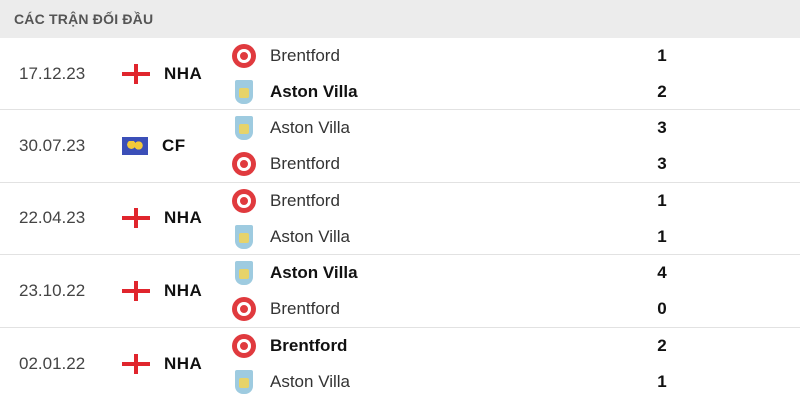 This screenshot has width=800, height=400. Describe the element at coordinates (174, 146) in the screenshot. I see `competition-name: CF` at that location.